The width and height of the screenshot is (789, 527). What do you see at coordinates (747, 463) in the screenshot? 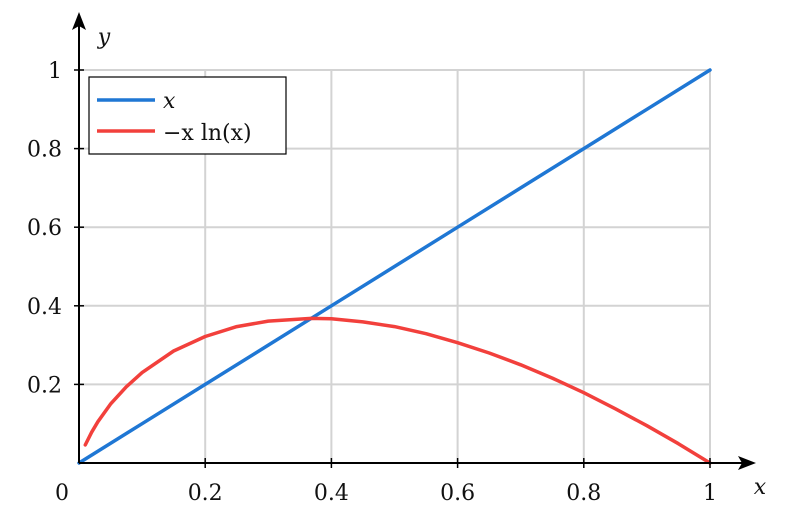
I see `x-axis-arrow-icon` at bounding box center [747, 463].